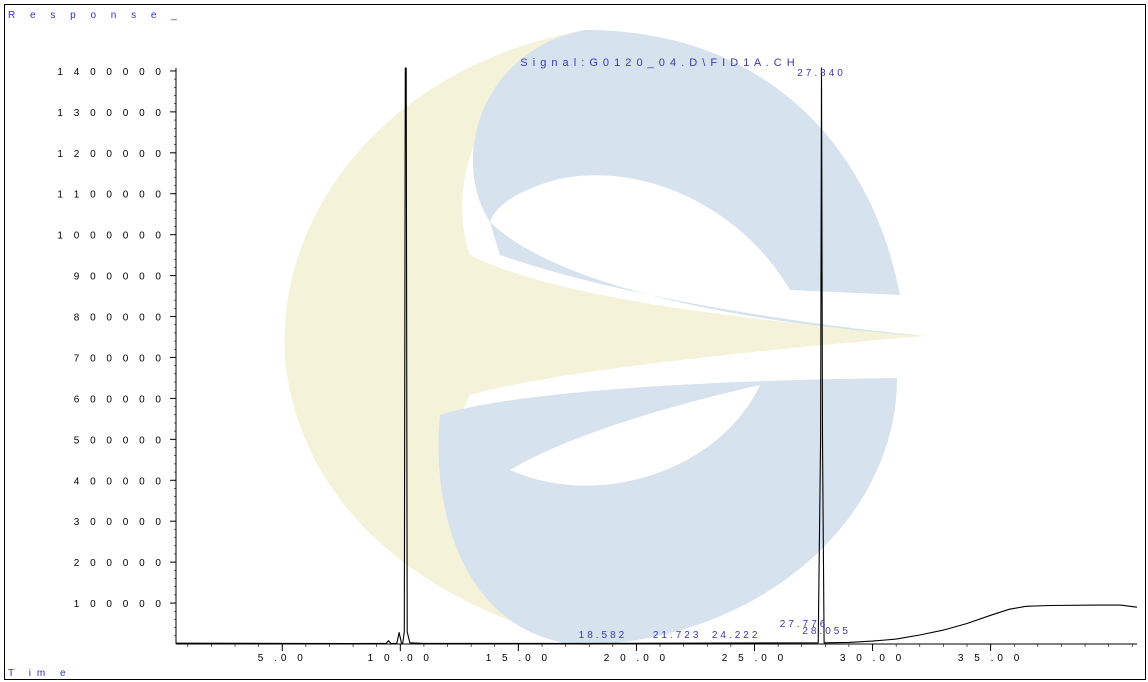 This screenshot has width=1148, height=682. I want to click on x-tick-label: 5 .0 0, so click(282, 658).